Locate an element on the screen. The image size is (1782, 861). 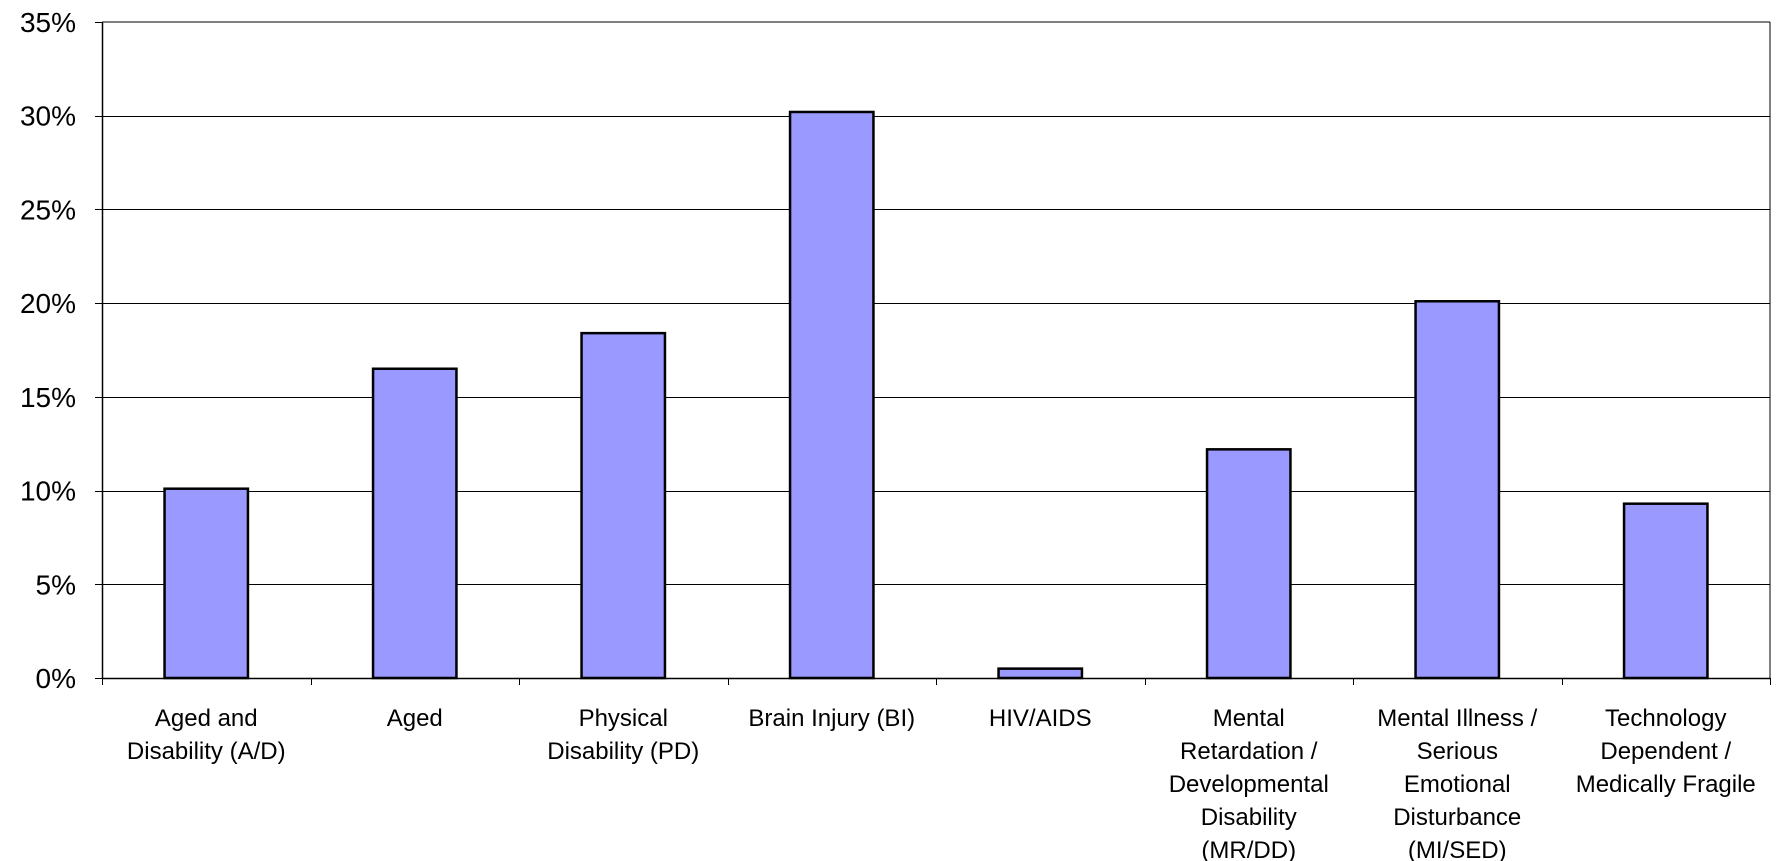
x-tick-label-line: Disability is located at coordinates (1249, 817).